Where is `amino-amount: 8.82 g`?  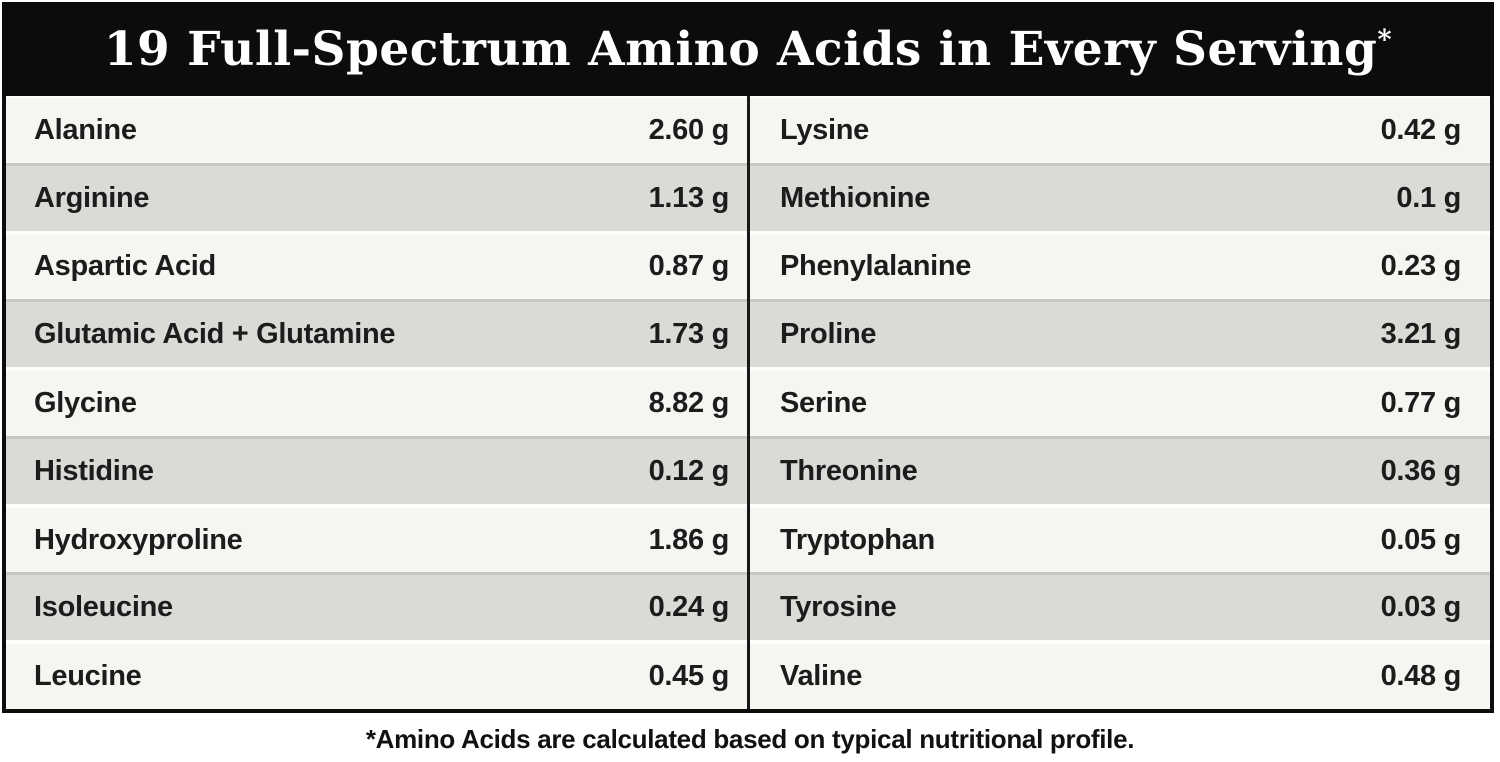 amino-amount: 8.82 g is located at coordinates (689, 403).